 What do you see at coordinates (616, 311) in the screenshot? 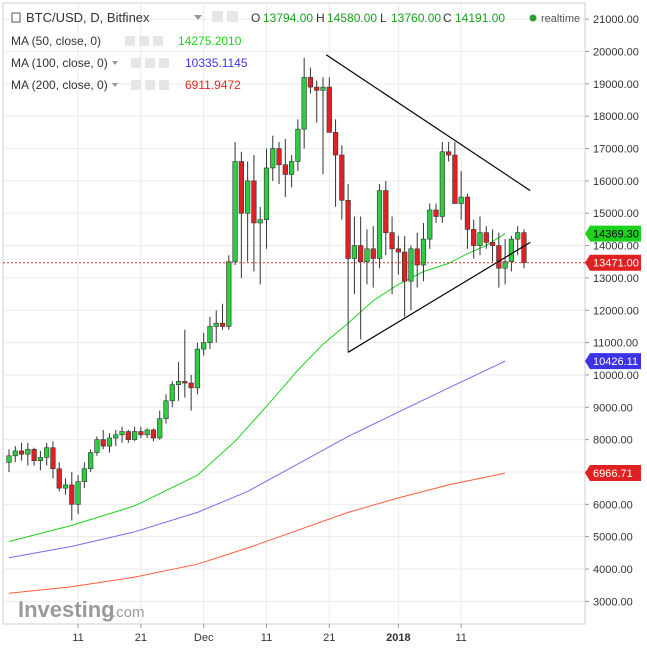
I see `y-tick-label: 12000.00` at bounding box center [616, 311].